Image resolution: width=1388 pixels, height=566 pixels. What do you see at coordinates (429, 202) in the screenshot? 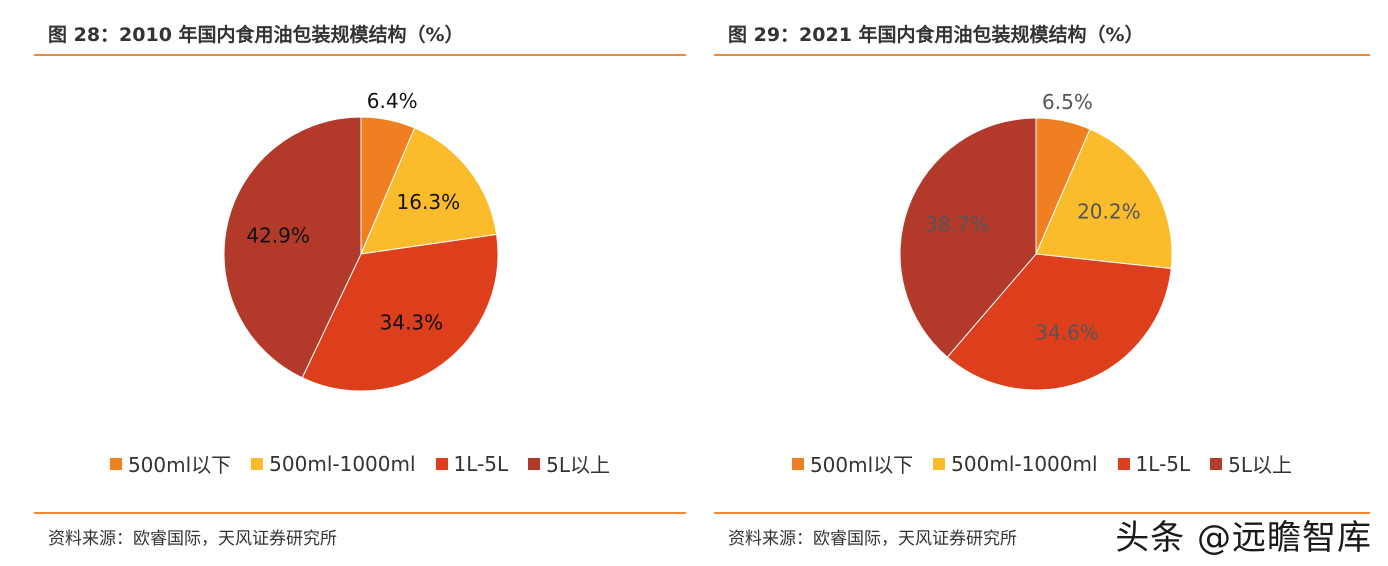
I see `slice-label-2: 16.3%` at bounding box center [429, 202].